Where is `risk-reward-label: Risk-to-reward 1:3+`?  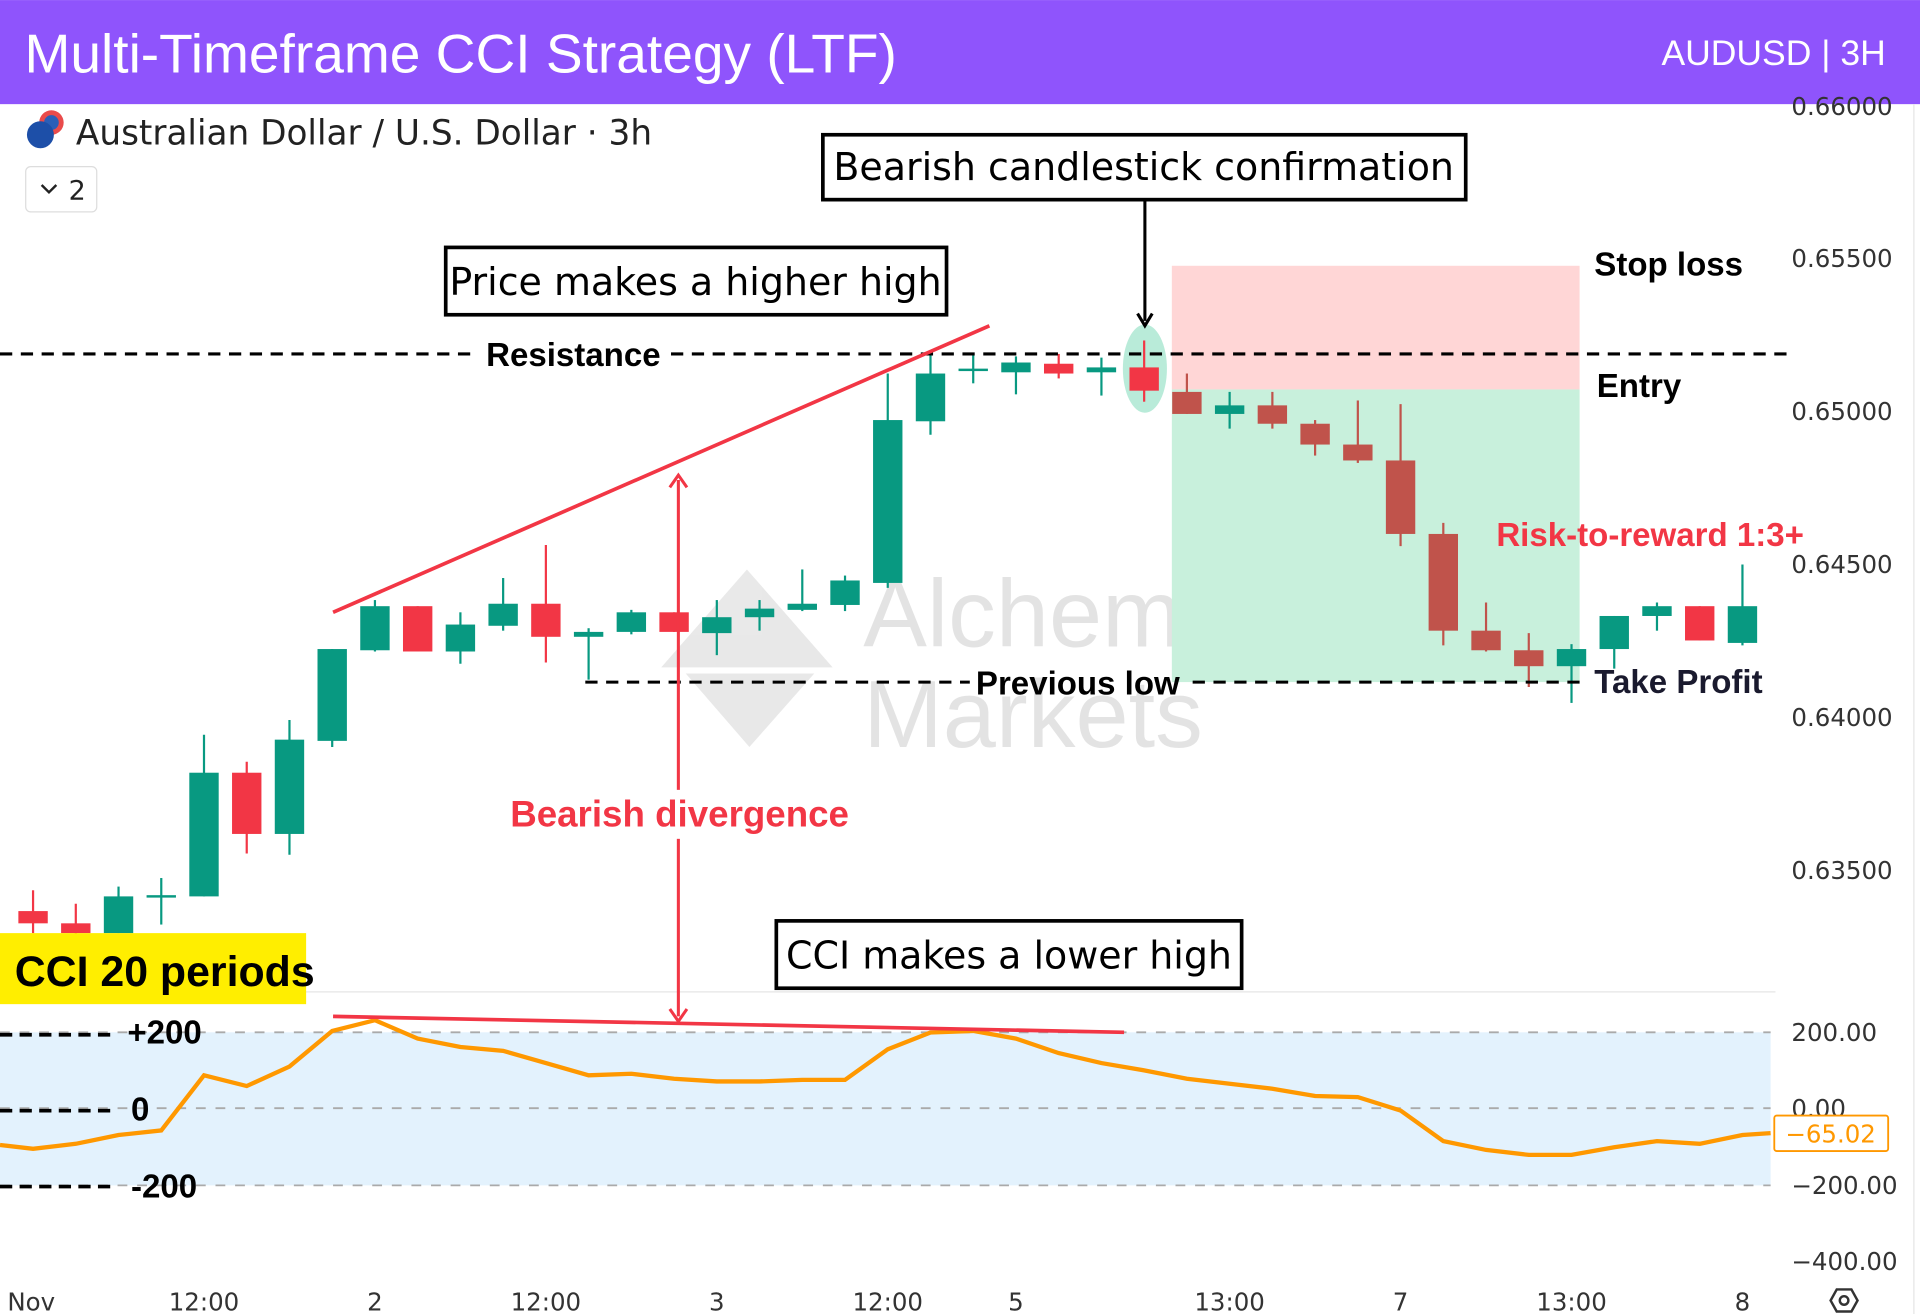 risk-reward-label: Risk-to-reward 1:3+ is located at coordinates (1650, 535).